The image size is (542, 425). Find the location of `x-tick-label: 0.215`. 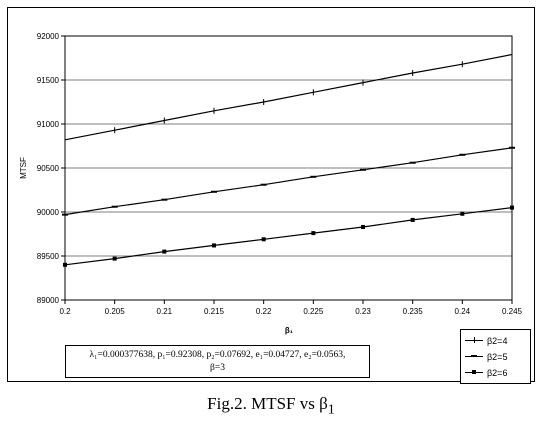

x-tick-label: 0.215 is located at coordinates (214, 311).